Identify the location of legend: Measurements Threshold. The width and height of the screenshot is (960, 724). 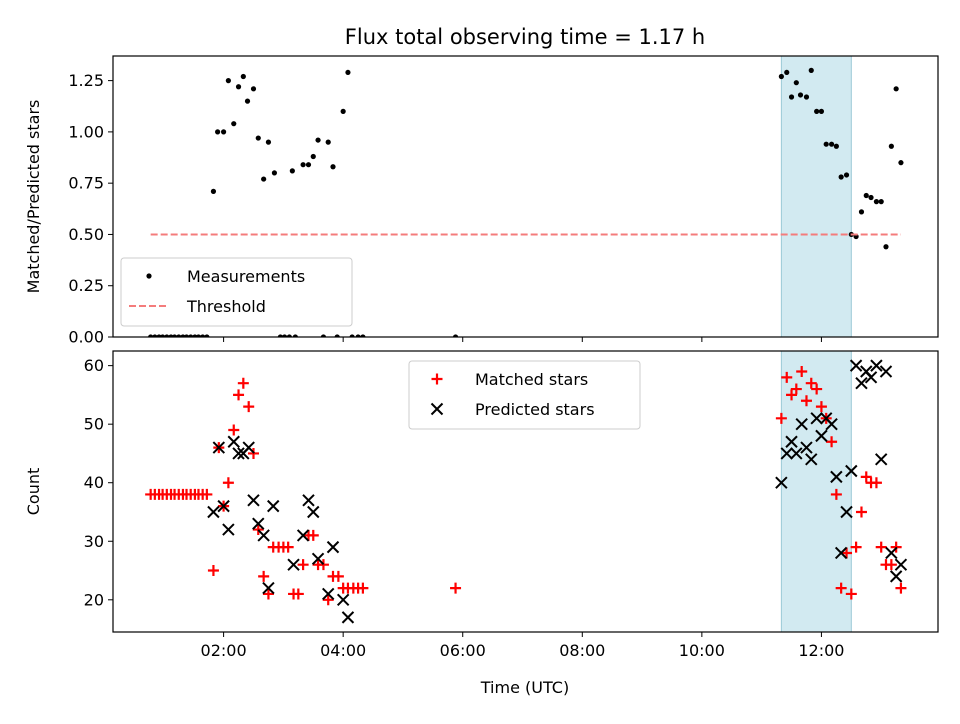
(236, 292).